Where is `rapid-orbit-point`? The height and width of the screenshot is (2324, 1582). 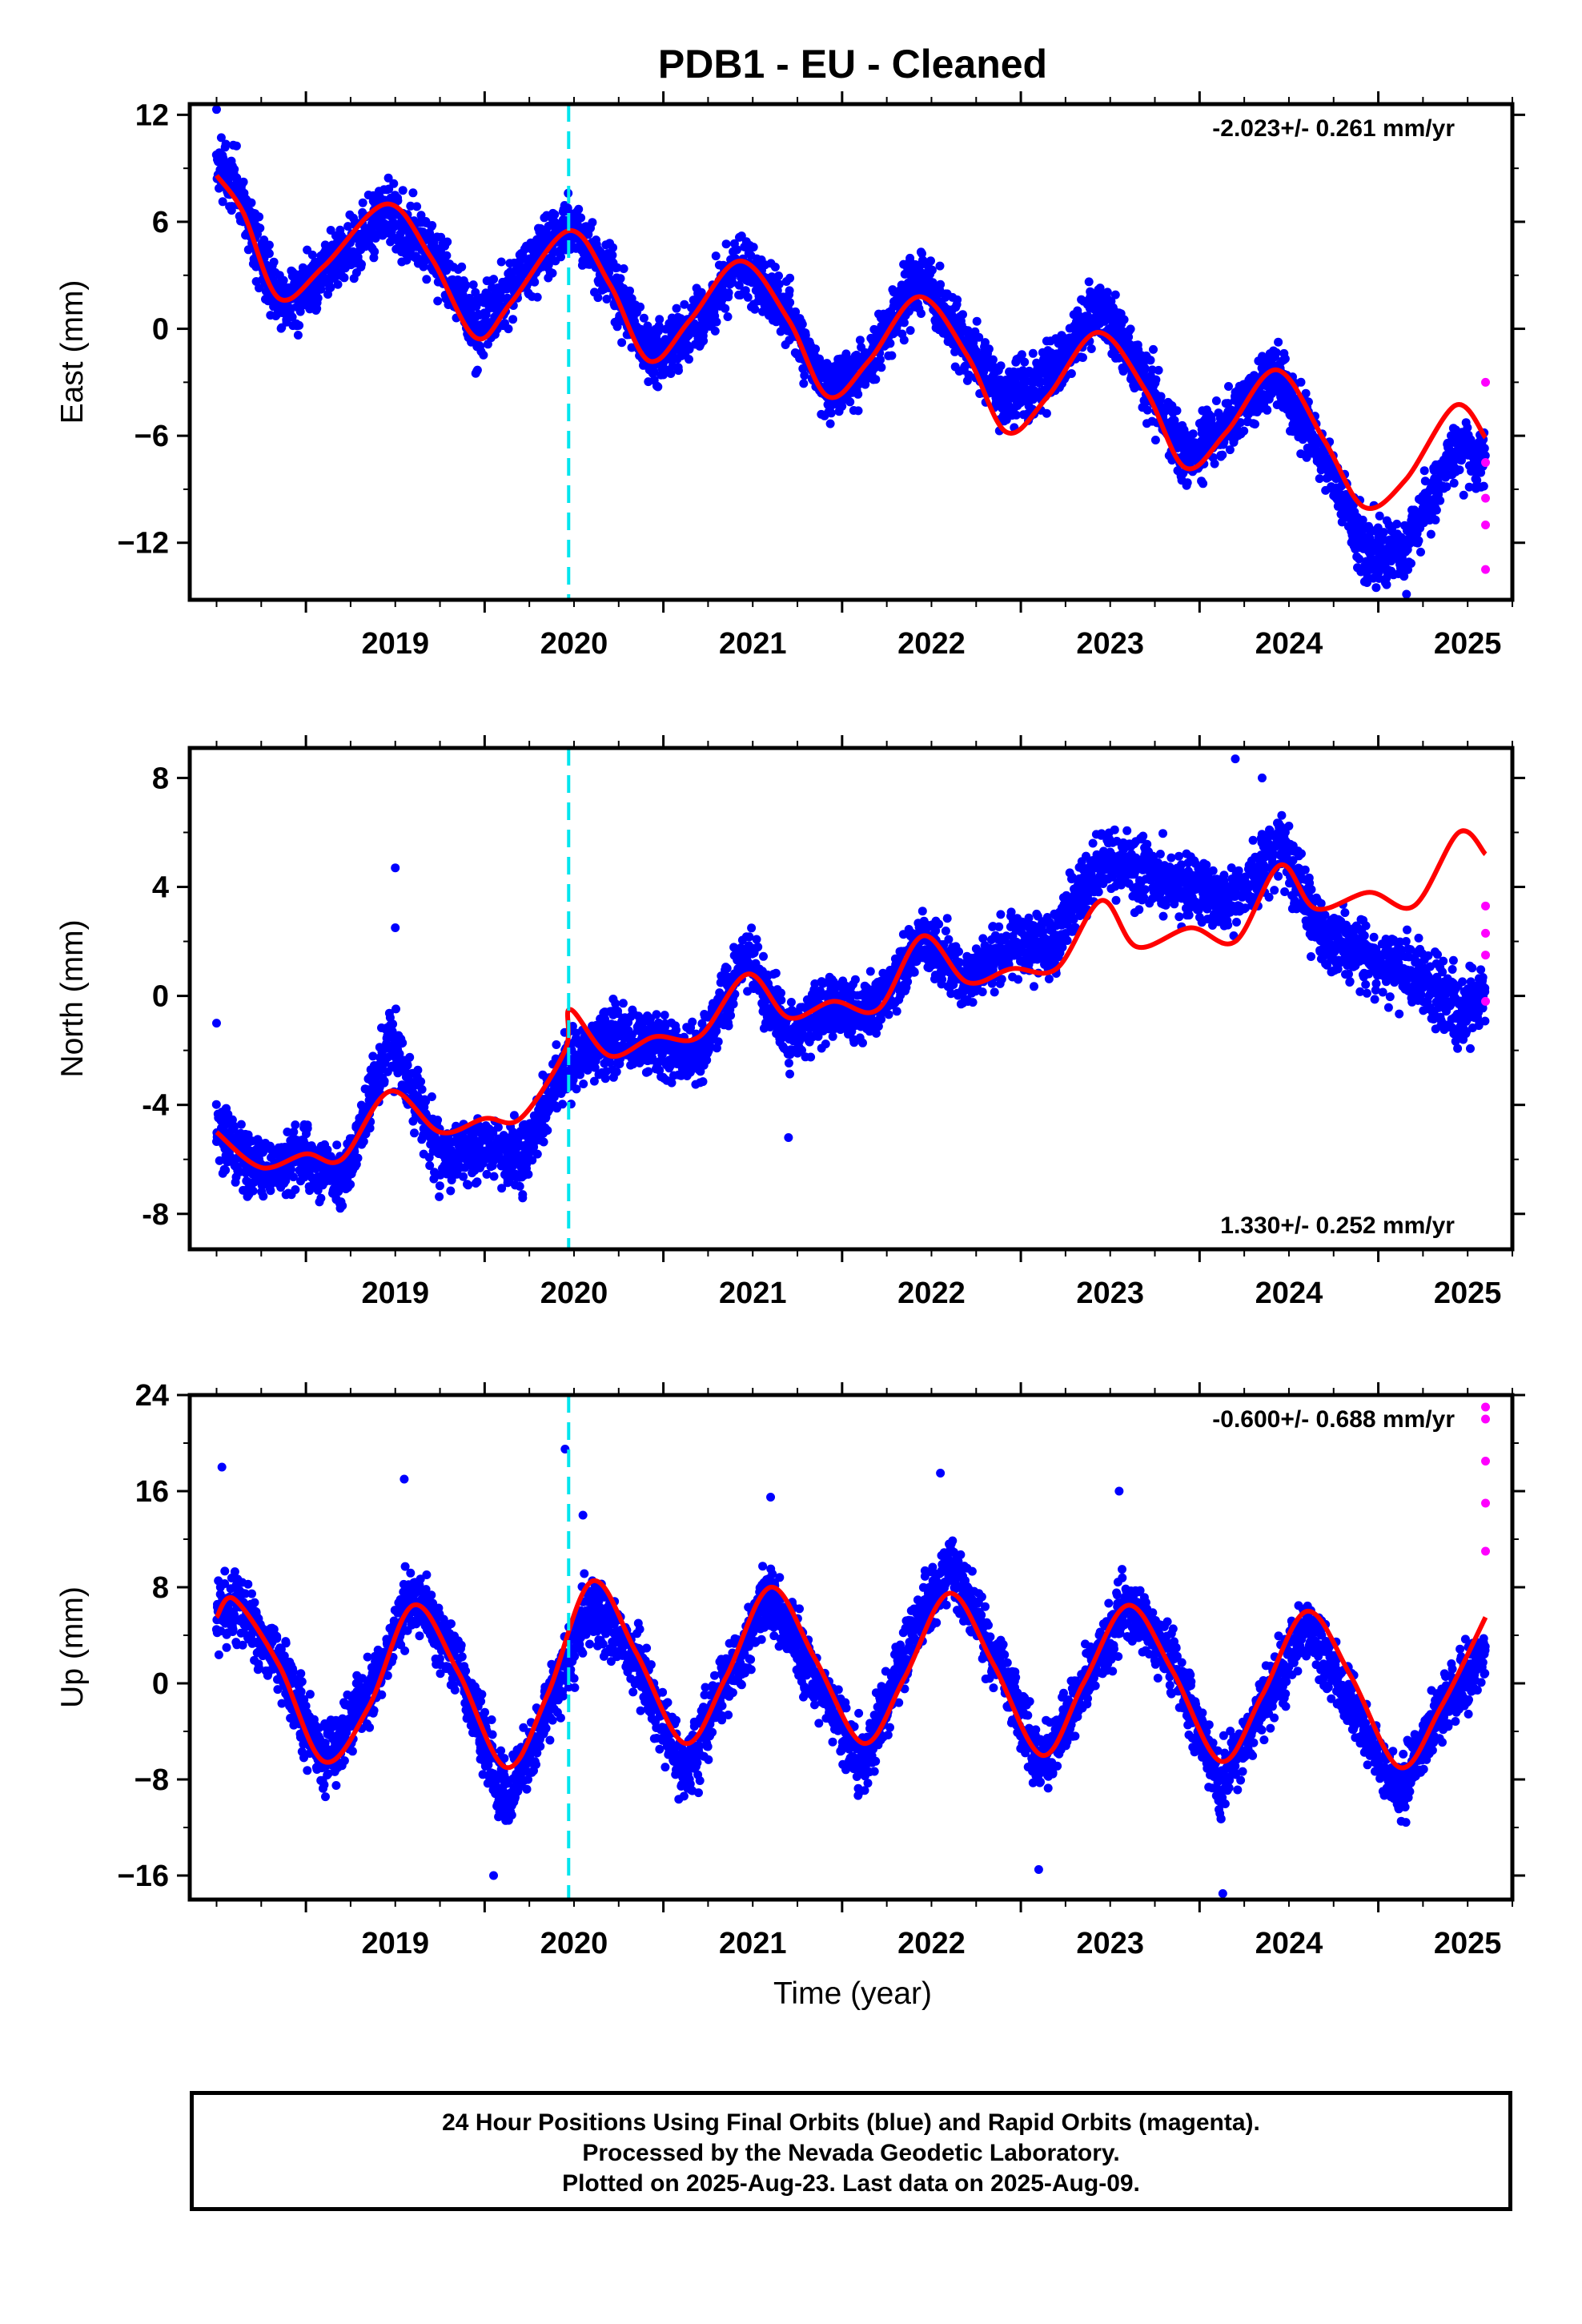 rapid-orbit-point is located at coordinates (1486, 498).